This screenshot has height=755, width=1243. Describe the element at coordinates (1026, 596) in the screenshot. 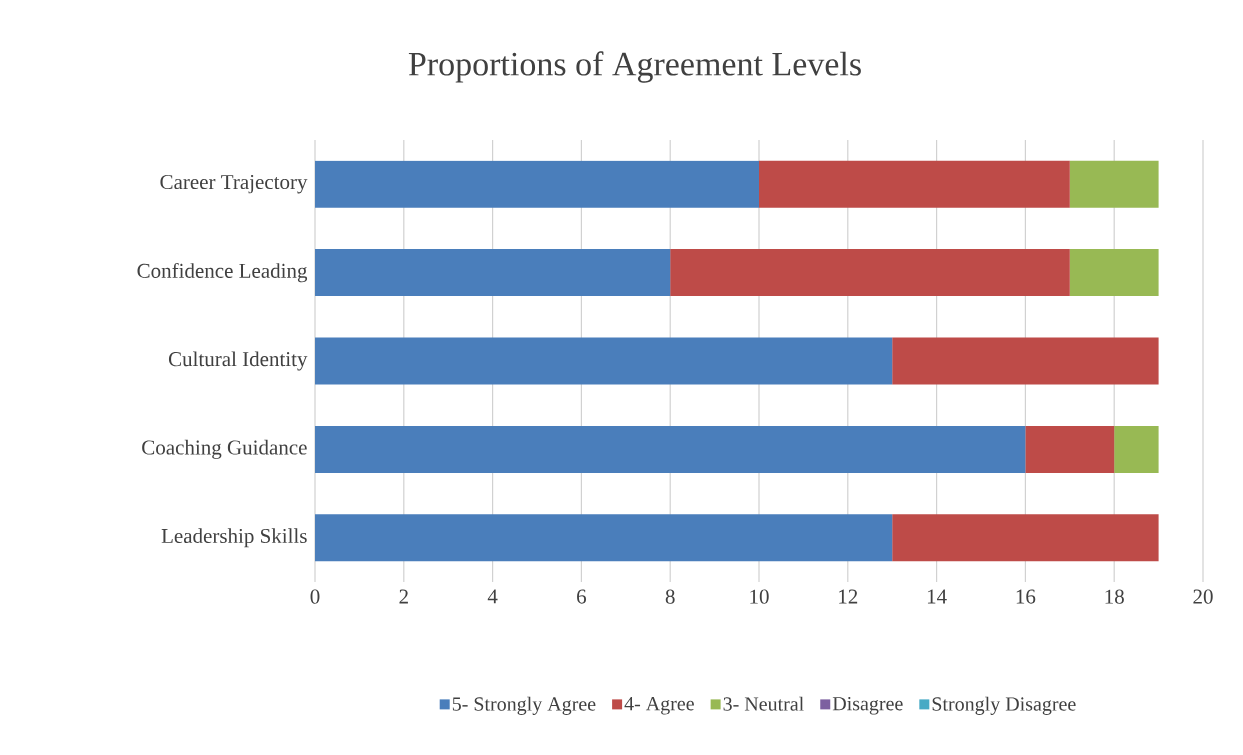

I see `x-tick-label: 16` at that location.